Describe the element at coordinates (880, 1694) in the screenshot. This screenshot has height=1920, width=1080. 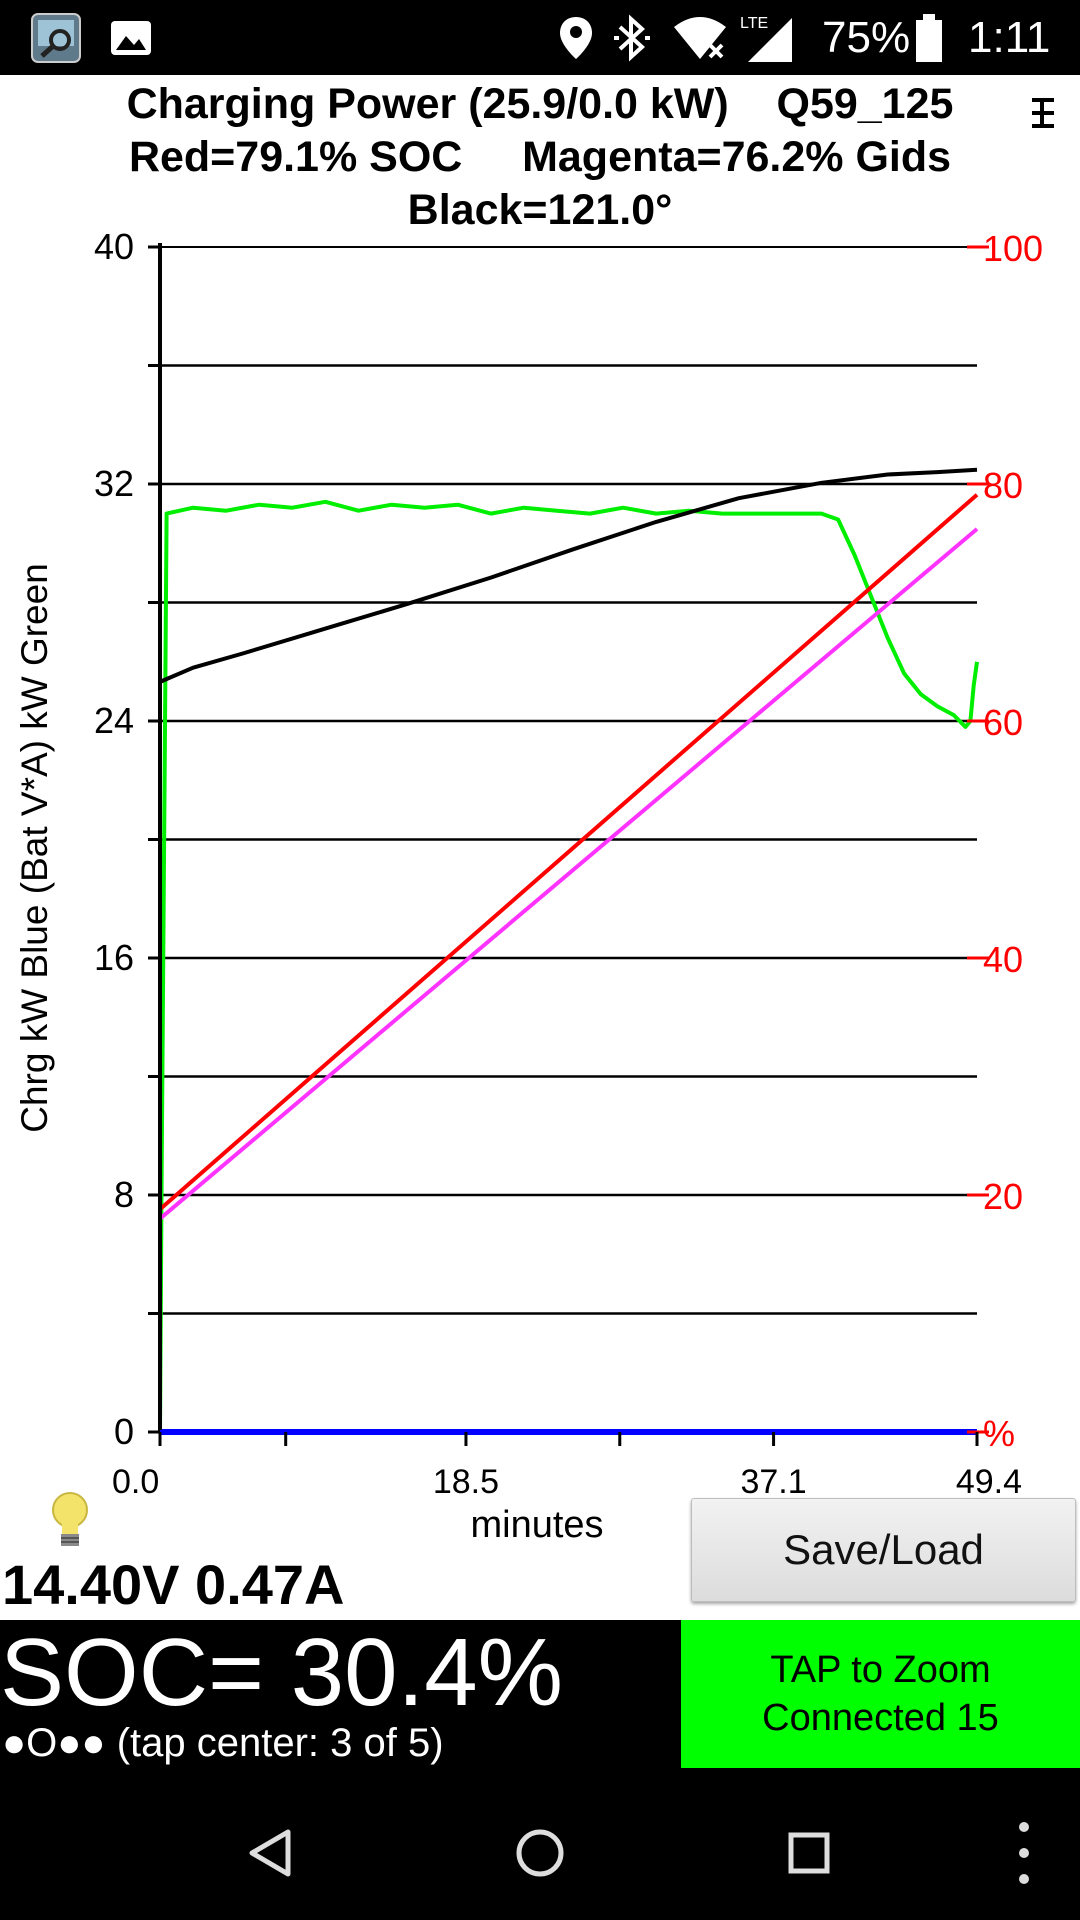
I see `tap-to-zoom-button: TAP to Zoom Connected 15` at that location.